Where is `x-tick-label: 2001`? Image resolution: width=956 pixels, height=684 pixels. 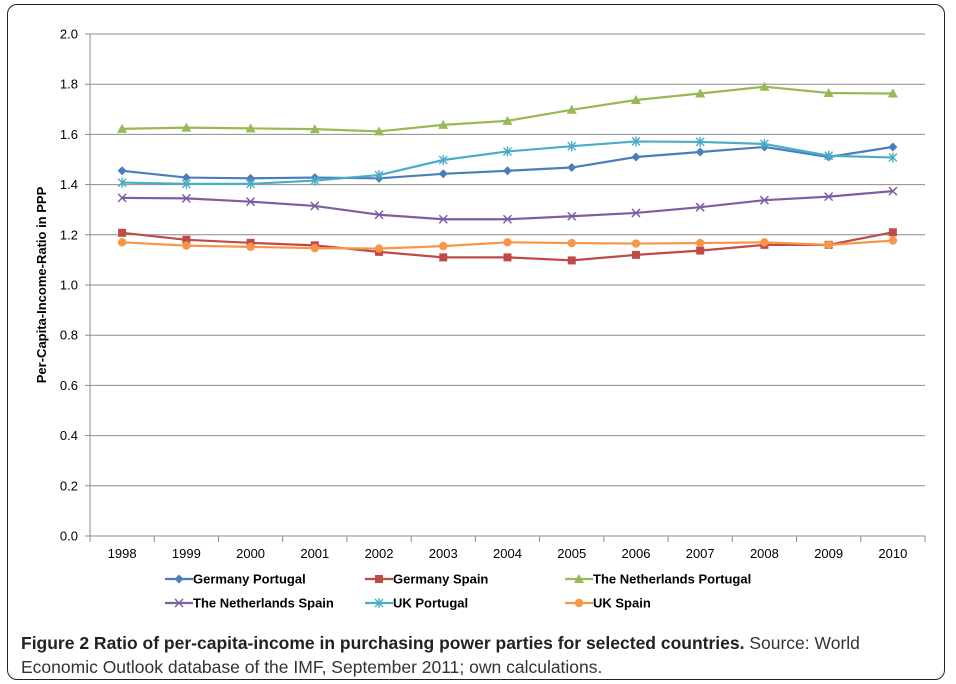
x-tick-label: 2001 is located at coordinates (314, 553).